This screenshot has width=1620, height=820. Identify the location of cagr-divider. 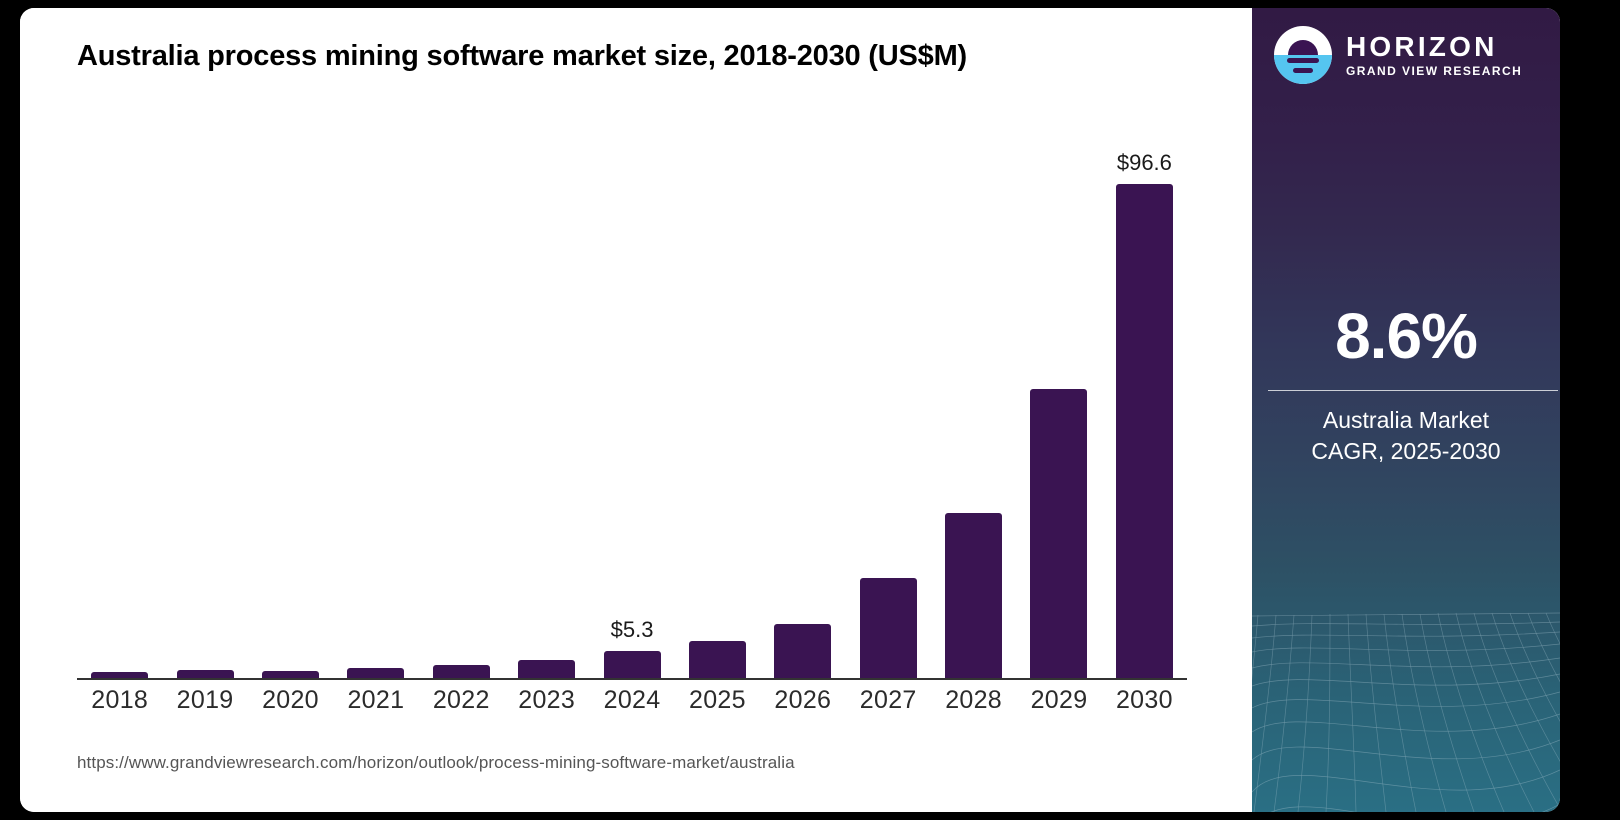
(1413, 390).